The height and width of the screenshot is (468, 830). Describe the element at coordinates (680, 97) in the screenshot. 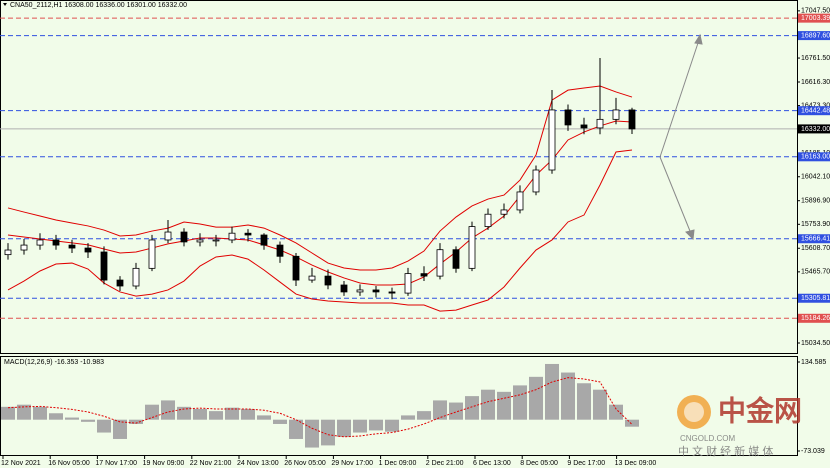

I see `arrow-up` at that location.